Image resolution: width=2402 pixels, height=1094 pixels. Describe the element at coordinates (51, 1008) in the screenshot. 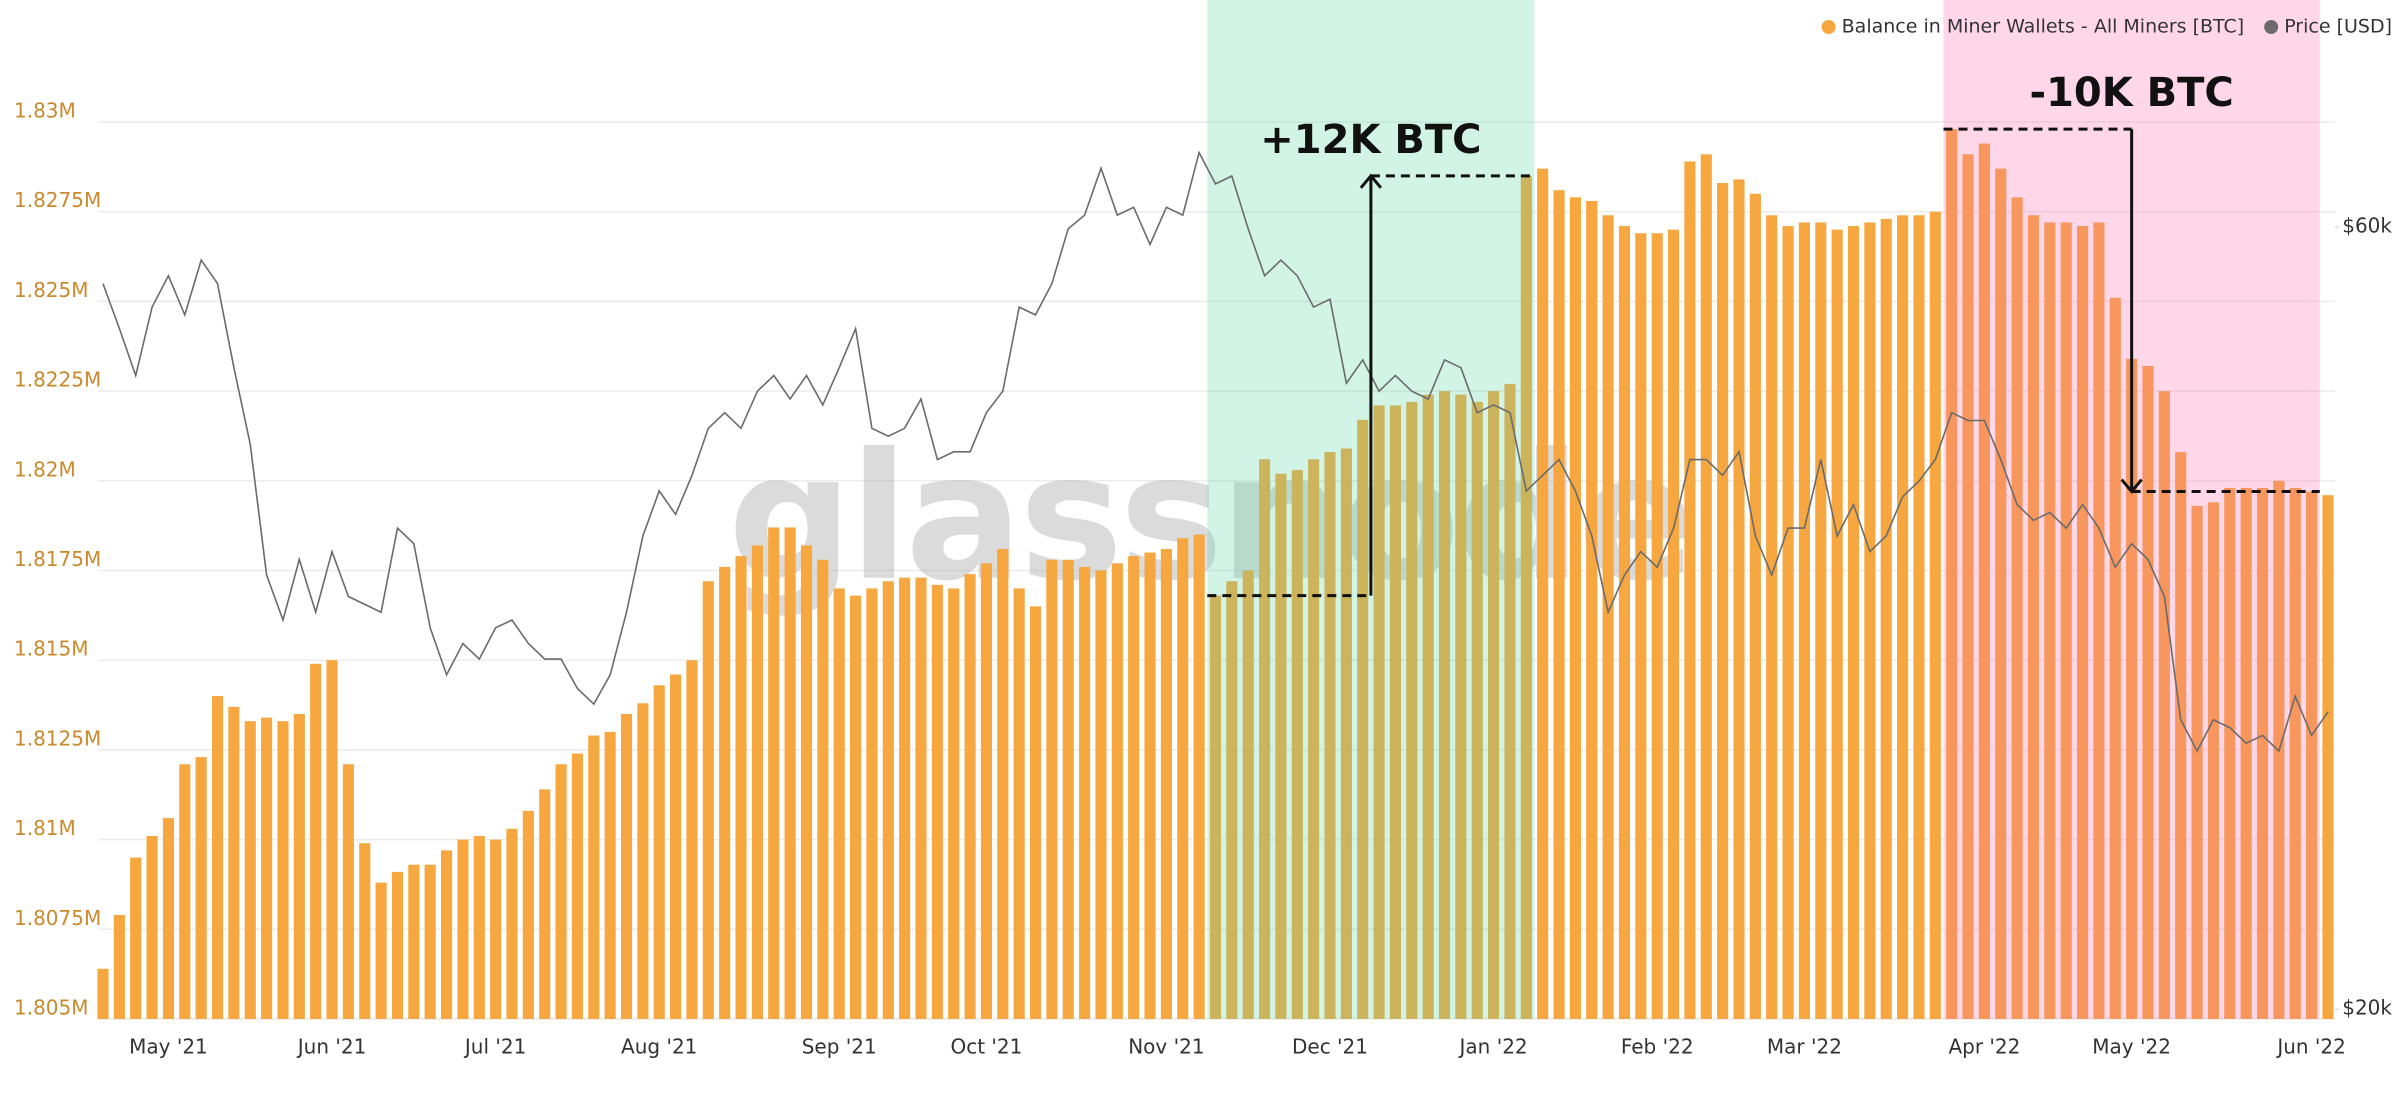

I see `y-tick-label: 1.805M` at that location.